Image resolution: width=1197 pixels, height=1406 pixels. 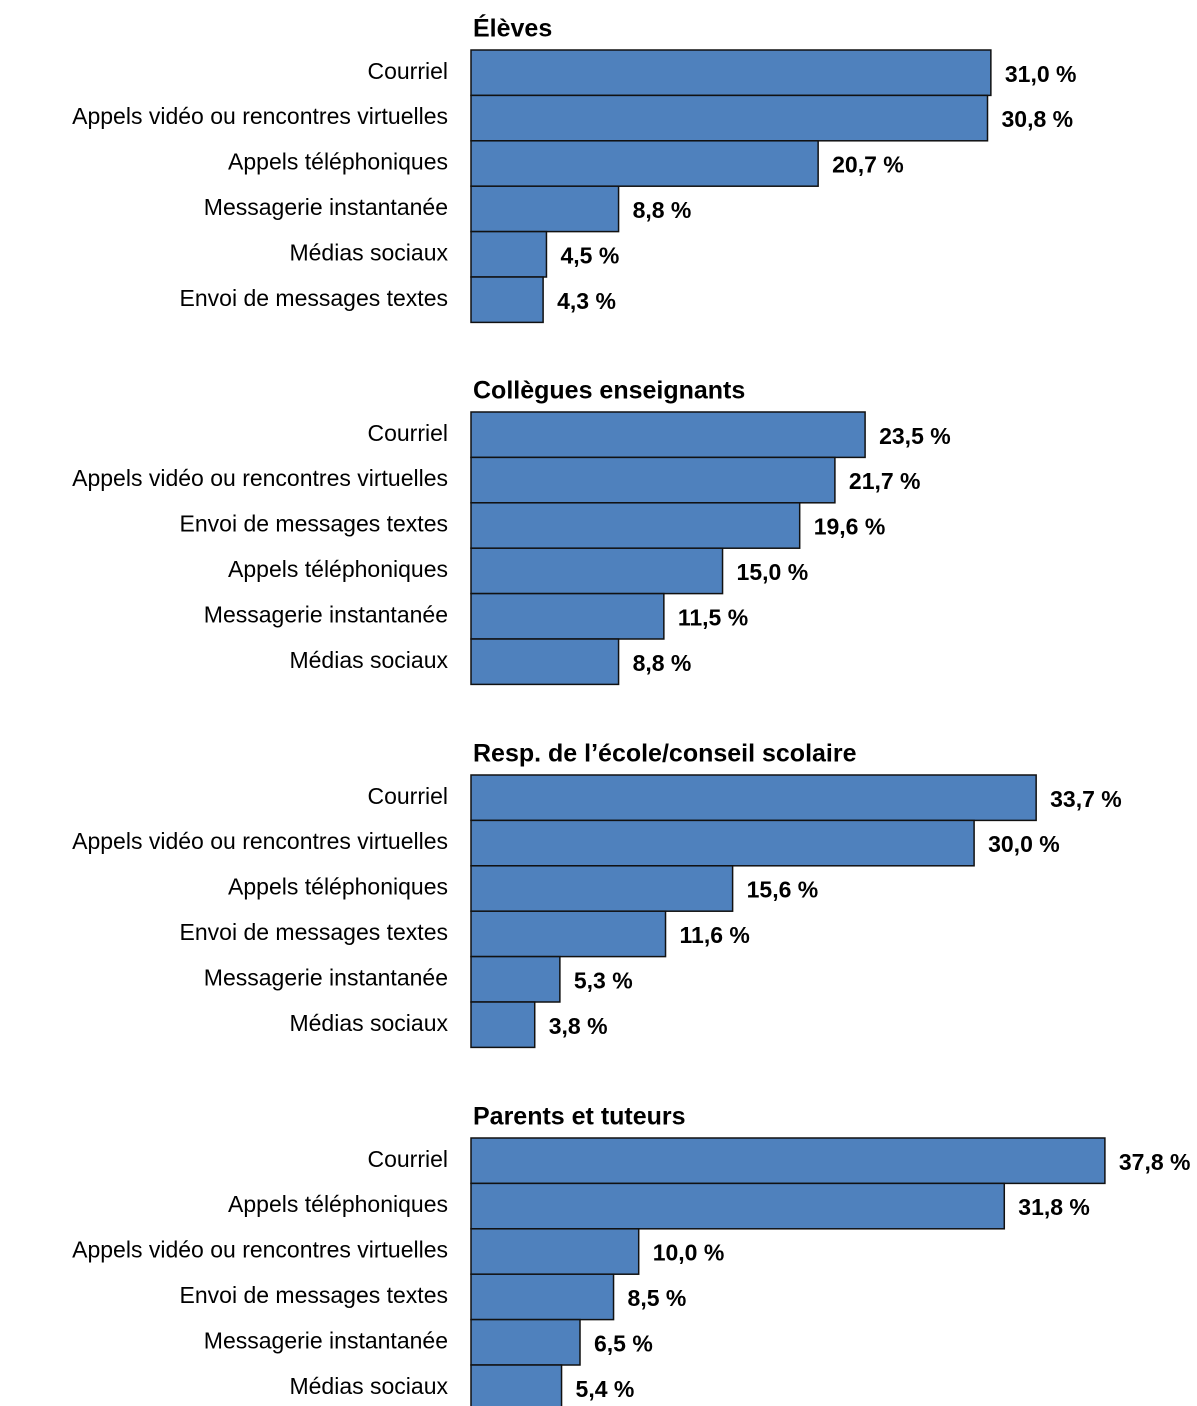 What do you see at coordinates (689, 1253) in the screenshot?
I see `value-label: 10,0 %` at bounding box center [689, 1253].